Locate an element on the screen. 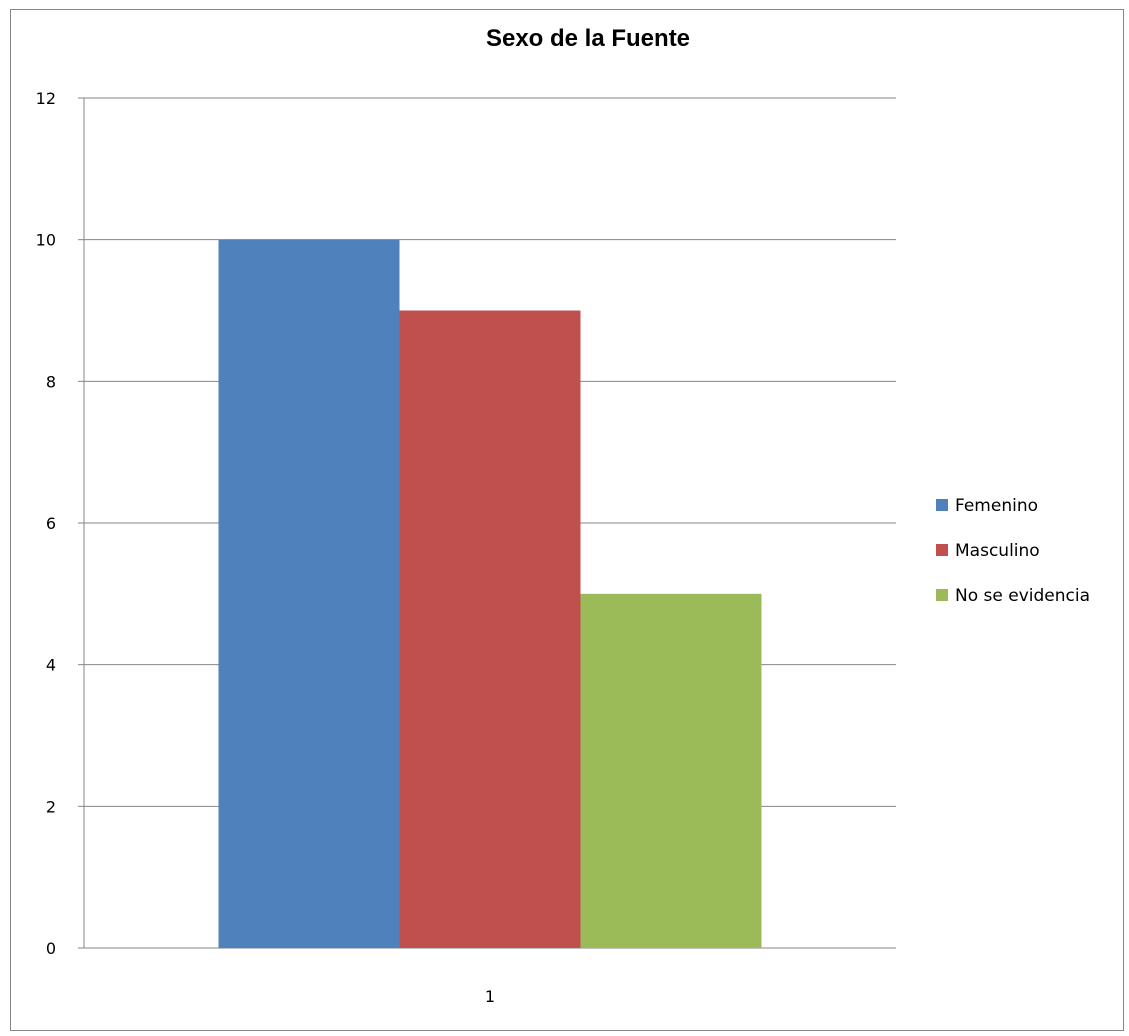 The height and width of the screenshot is (1036, 1129). x-tick-labels: 1 is located at coordinates (490, 996).